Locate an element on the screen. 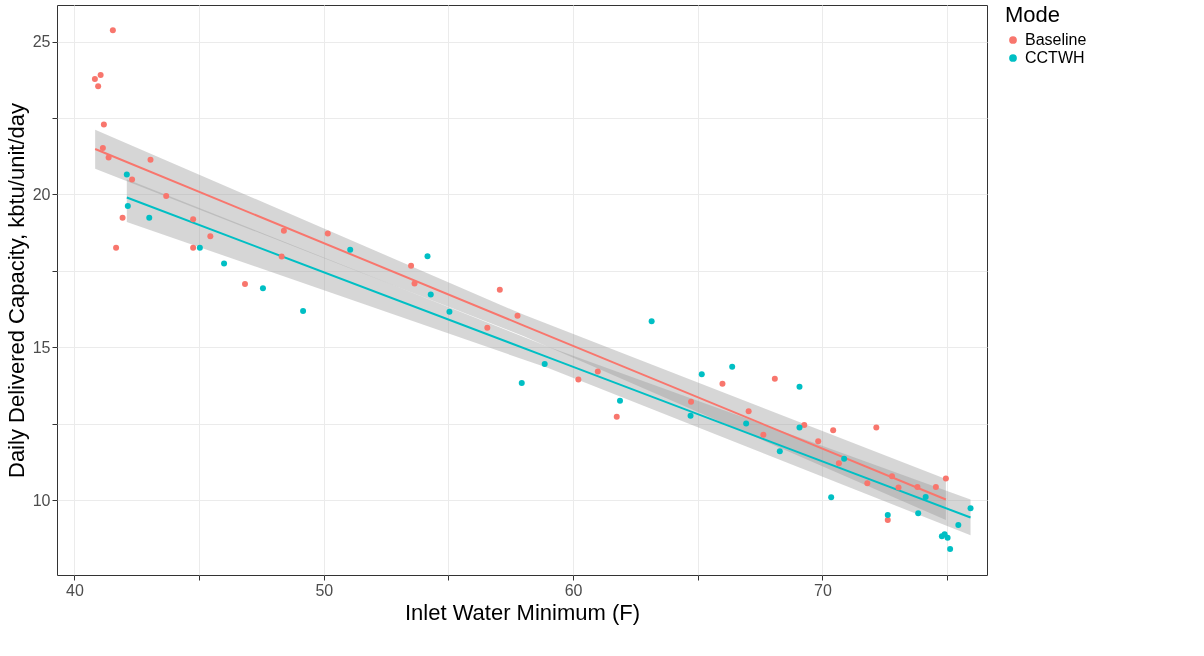  y-tick-label: 20 is located at coordinates (41, 194).